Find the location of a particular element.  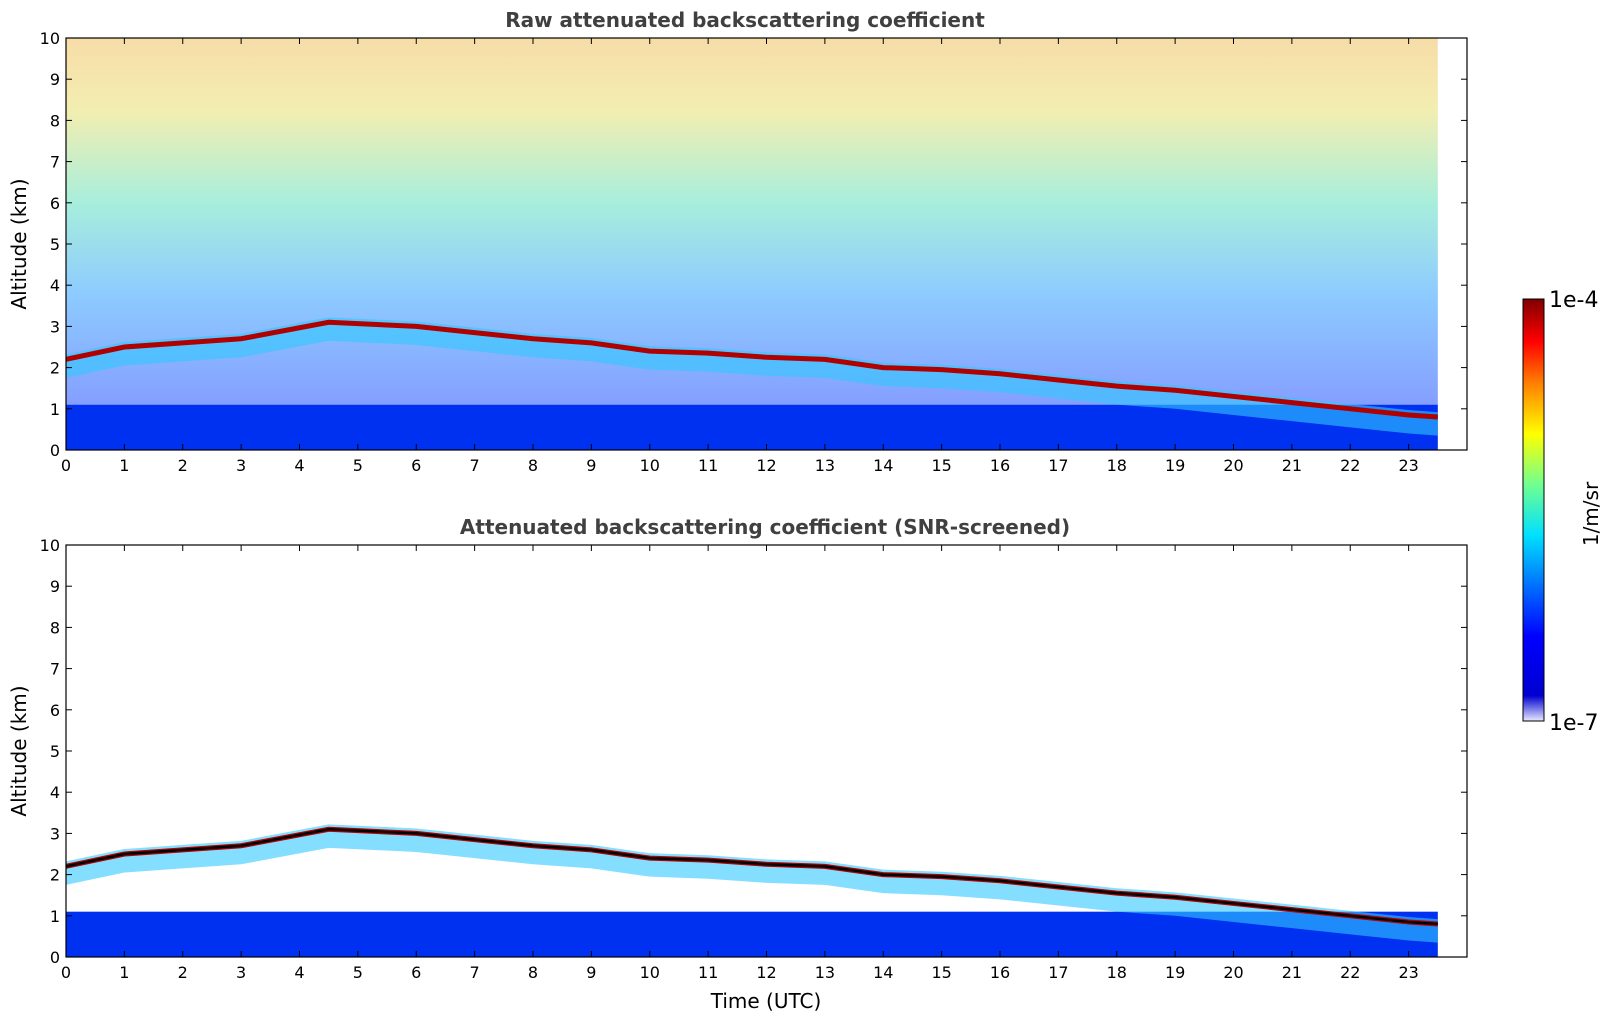

colorbar-max-label: 1e-4 is located at coordinates (1573, 300).